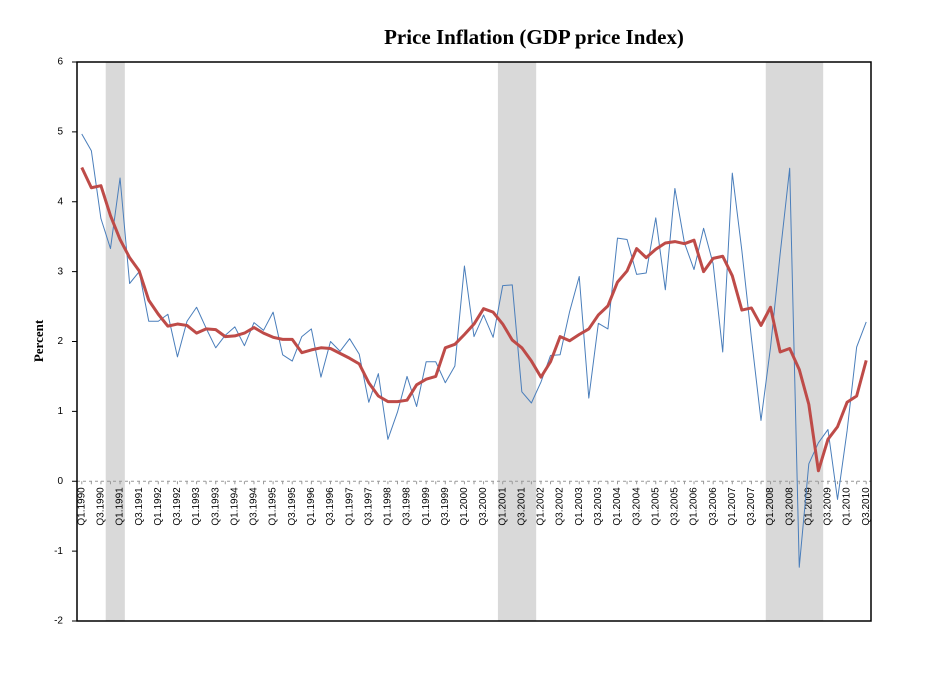 This screenshot has width=934, height=682. Describe the element at coordinates (534, 37) in the screenshot. I see `chart-title: Price Inflation (GDP price Index)` at that location.